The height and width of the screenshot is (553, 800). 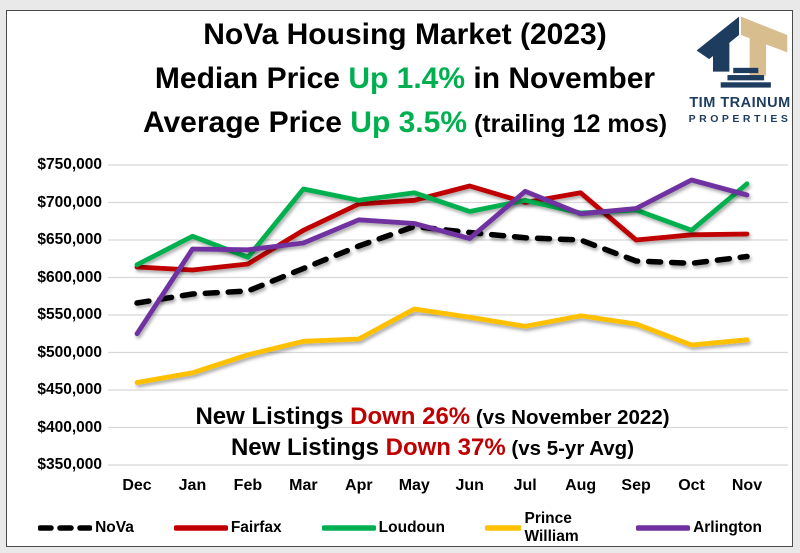 I want to click on annotation-line-2: New Listings Down 37% (vs 5-yr Avg), so click(x=432, y=448).